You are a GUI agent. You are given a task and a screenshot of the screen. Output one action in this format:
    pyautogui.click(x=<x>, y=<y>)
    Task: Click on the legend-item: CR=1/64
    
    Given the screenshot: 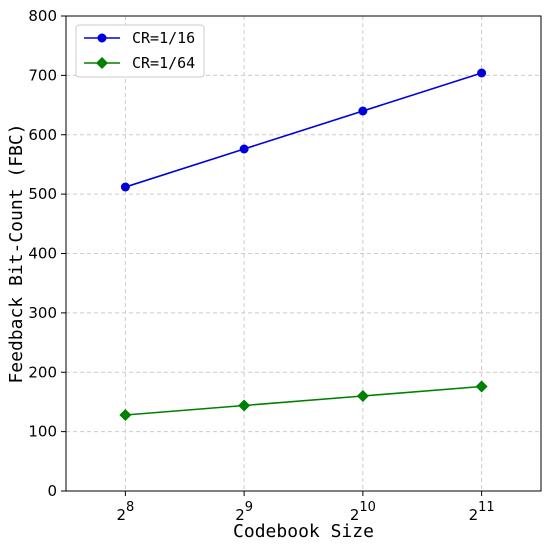 What is the action you would take?
    pyautogui.click(x=139, y=63)
    